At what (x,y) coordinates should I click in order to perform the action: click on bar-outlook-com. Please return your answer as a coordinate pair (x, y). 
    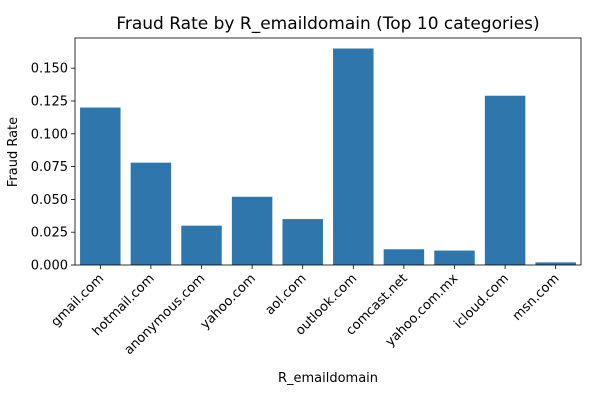
    Looking at the image, I should click on (353, 157).